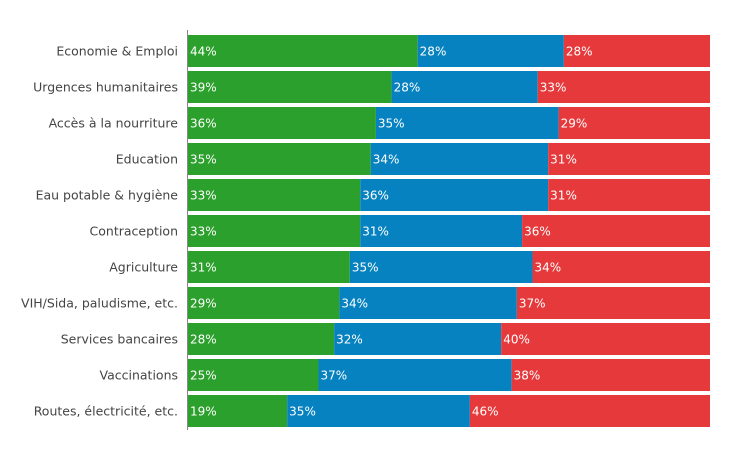  Describe the element at coordinates (203, 88) in the screenshot. I see `data-label: 39%` at that location.